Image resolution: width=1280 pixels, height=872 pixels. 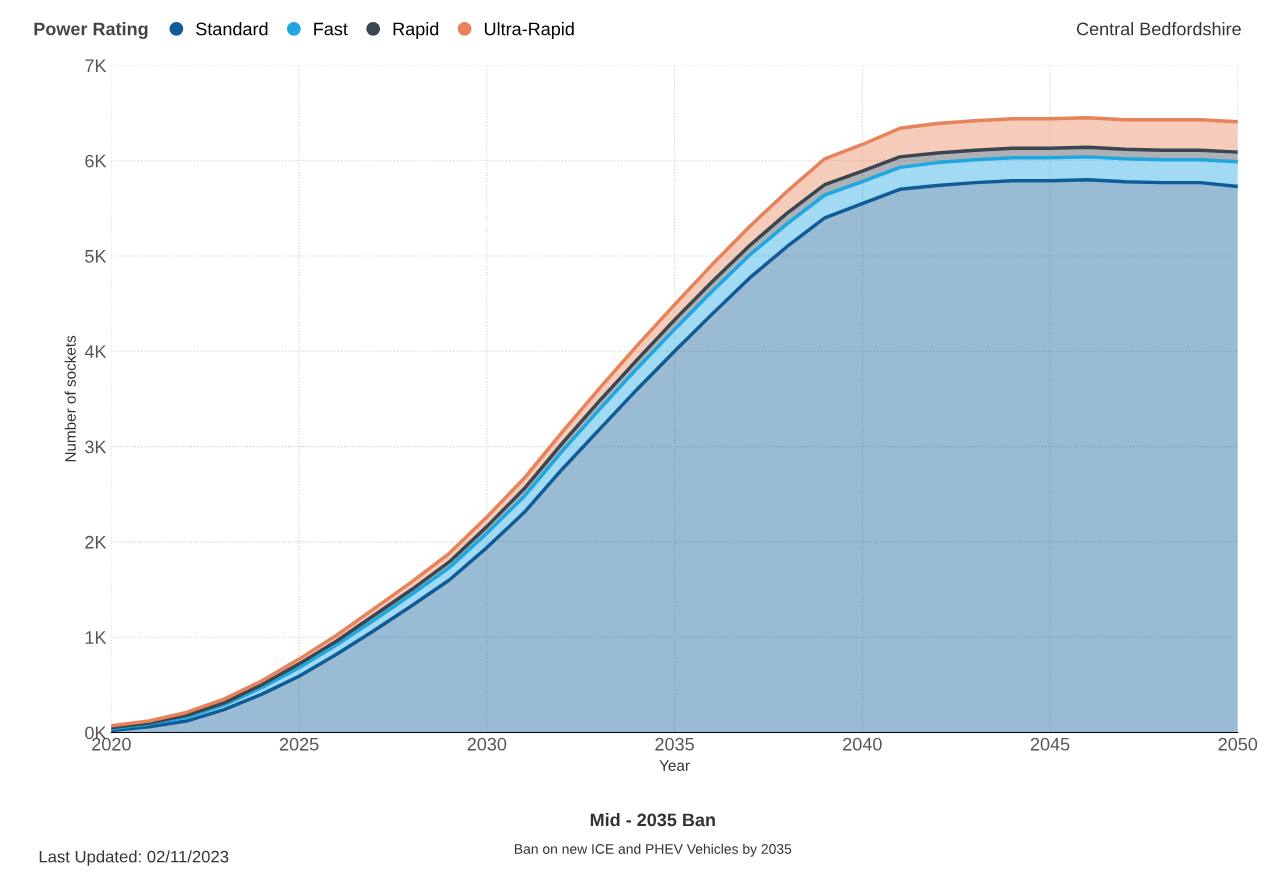 What do you see at coordinates (70, 398) in the screenshot?
I see `y-axis-title: Number of sockets` at bounding box center [70, 398].